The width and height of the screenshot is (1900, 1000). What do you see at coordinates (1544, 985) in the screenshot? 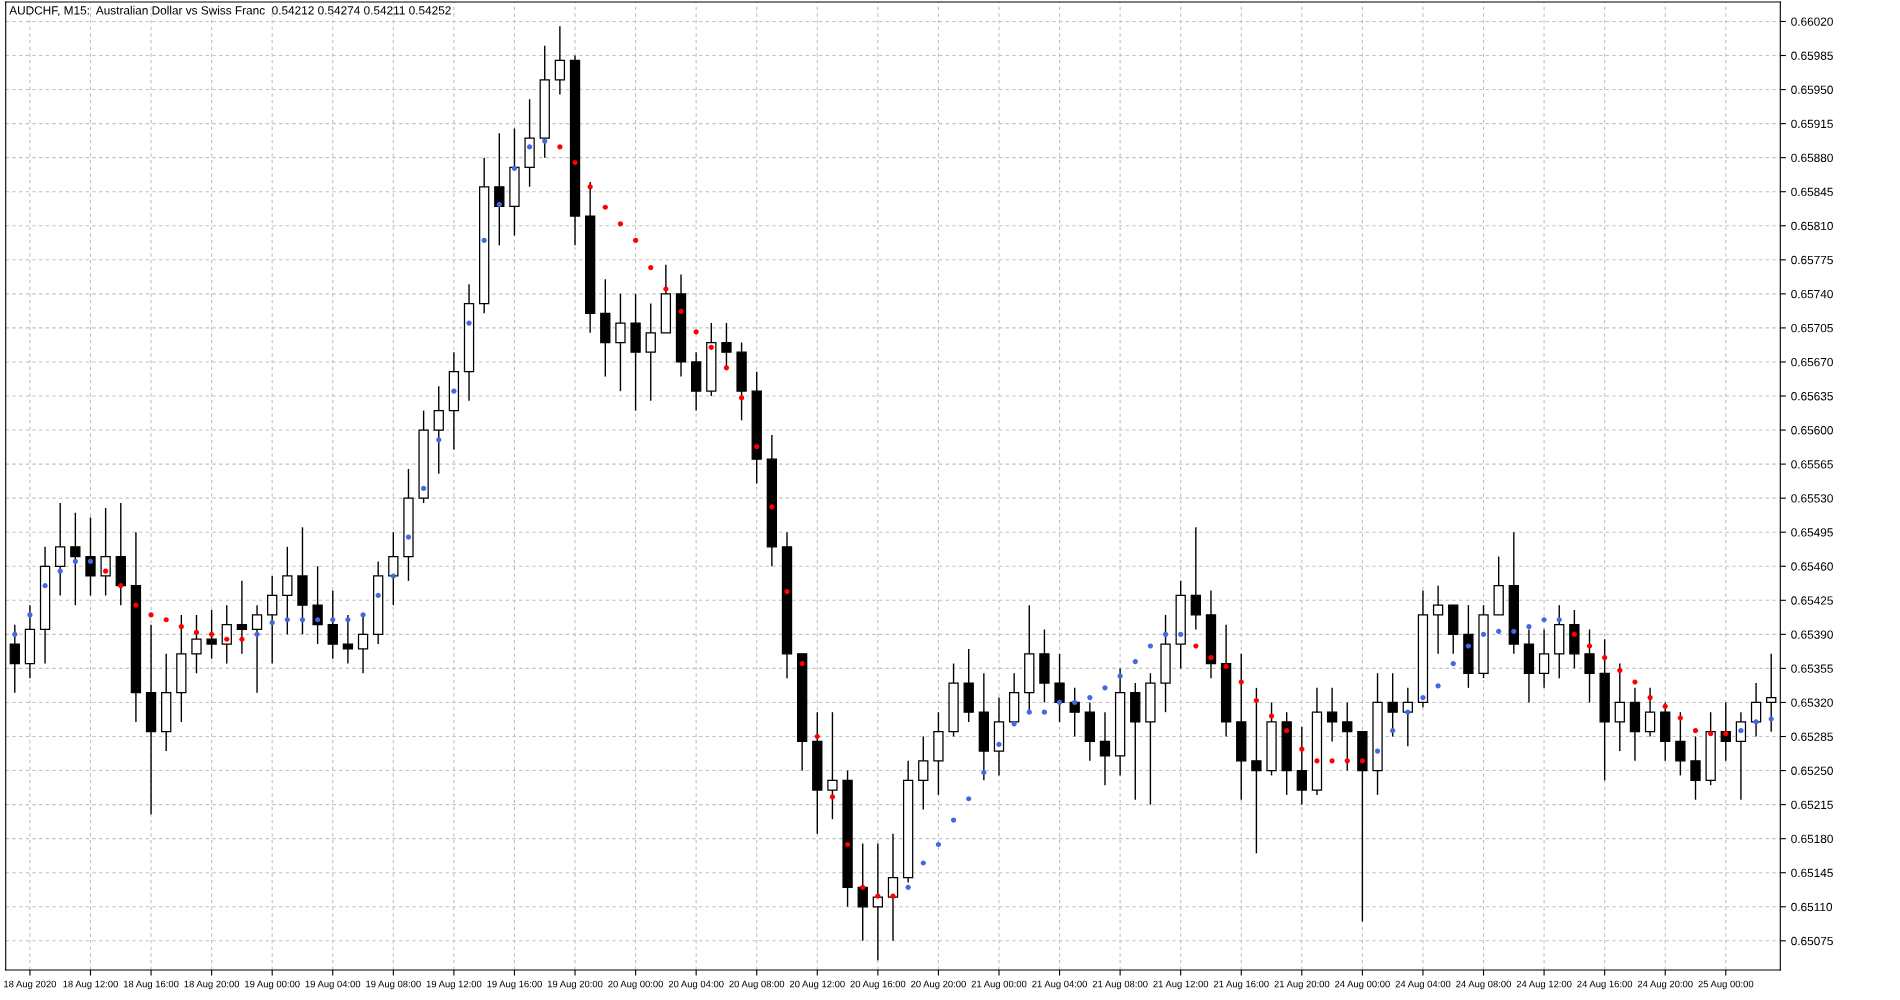
I see `x-tick-label: 24 Aug 12:00` at bounding box center [1544, 985].